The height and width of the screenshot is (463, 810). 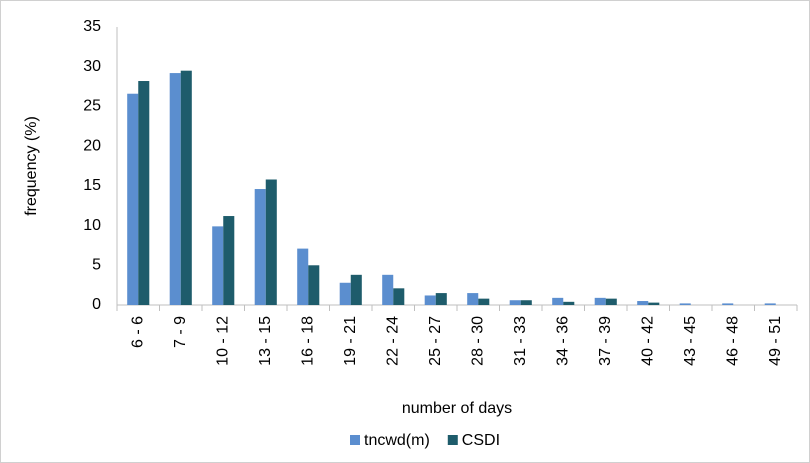 What do you see at coordinates (481, 440) in the screenshot?
I see `legend-label: CSDI` at bounding box center [481, 440].